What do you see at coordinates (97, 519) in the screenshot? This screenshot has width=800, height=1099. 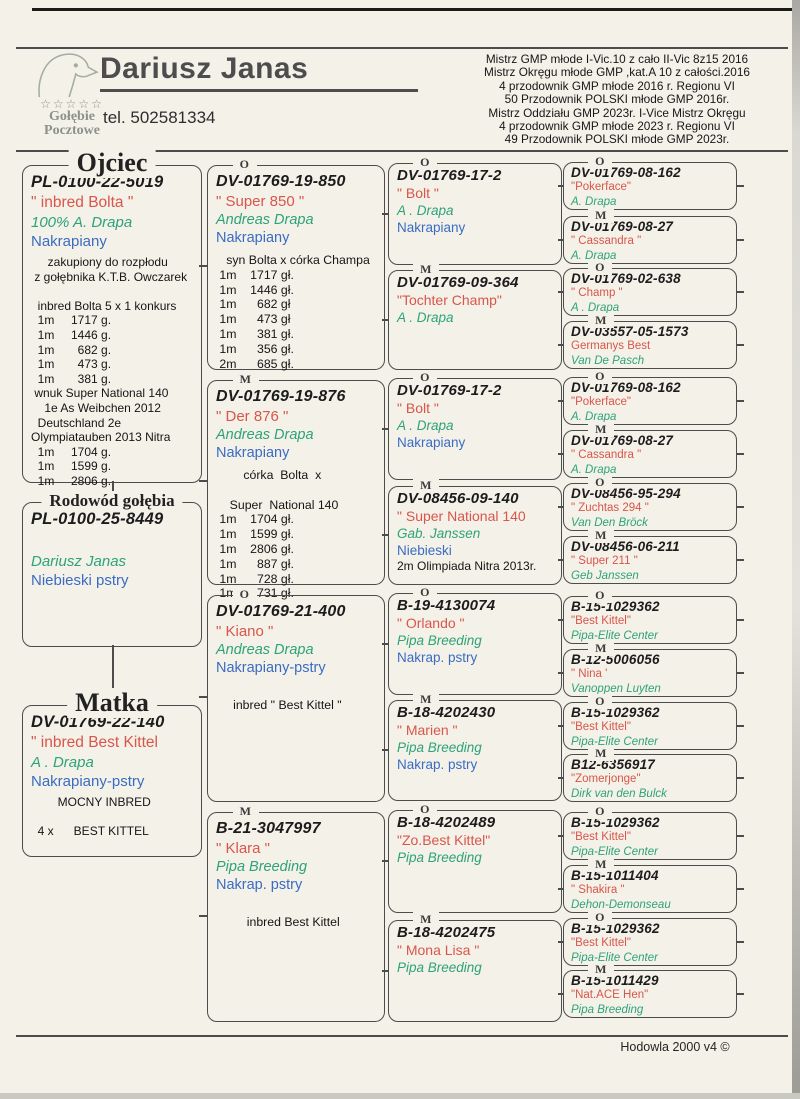 I see `ring-number: PL-0100-25-8449` at bounding box center [97, 519].